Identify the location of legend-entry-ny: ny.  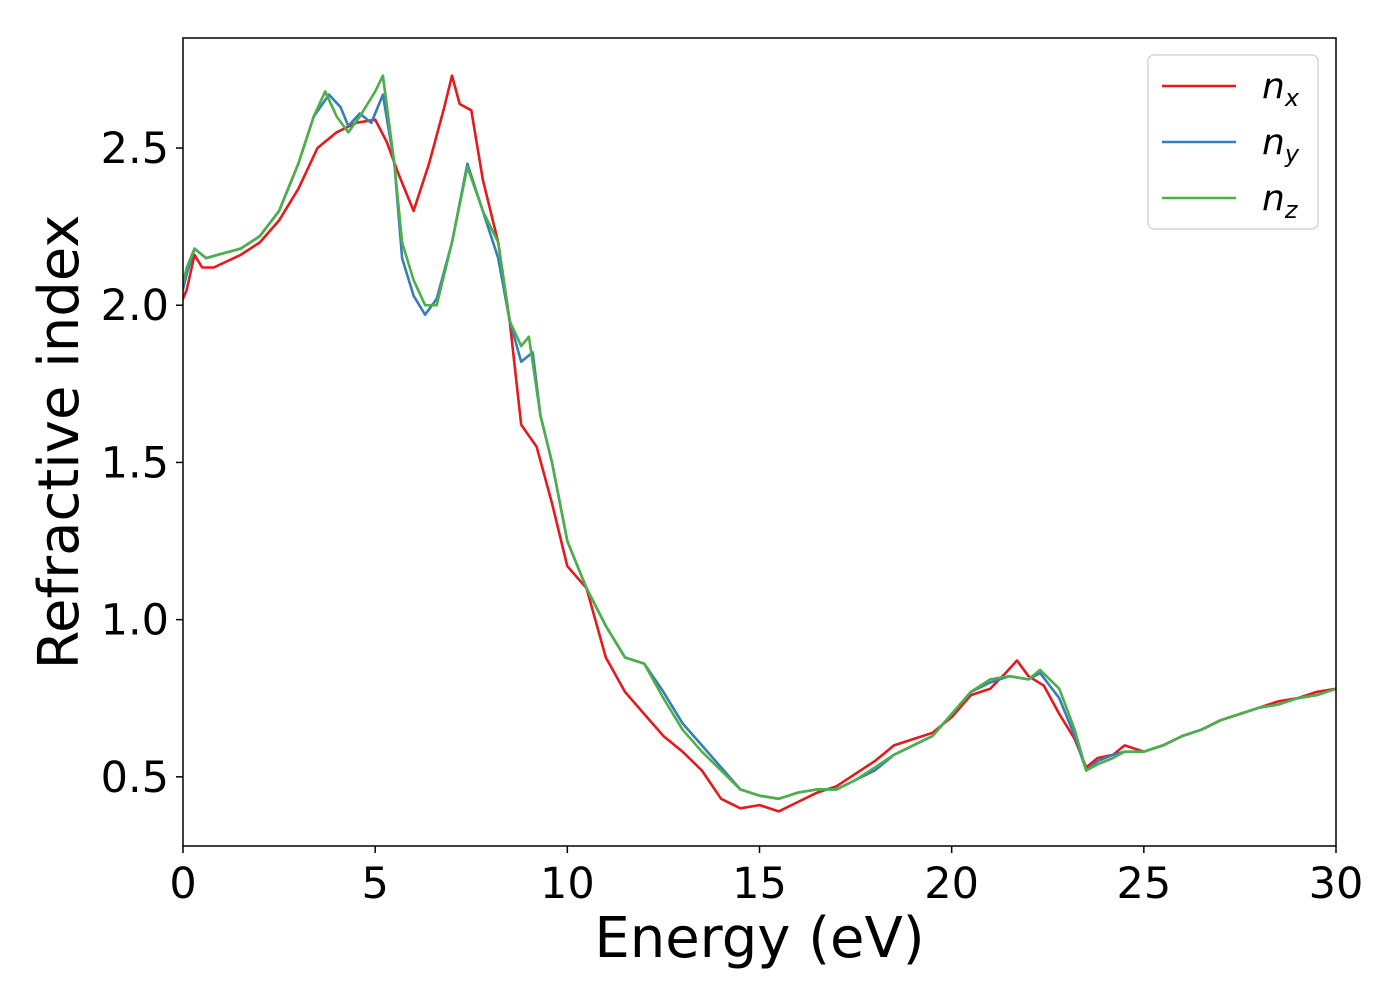
(1281, 145).